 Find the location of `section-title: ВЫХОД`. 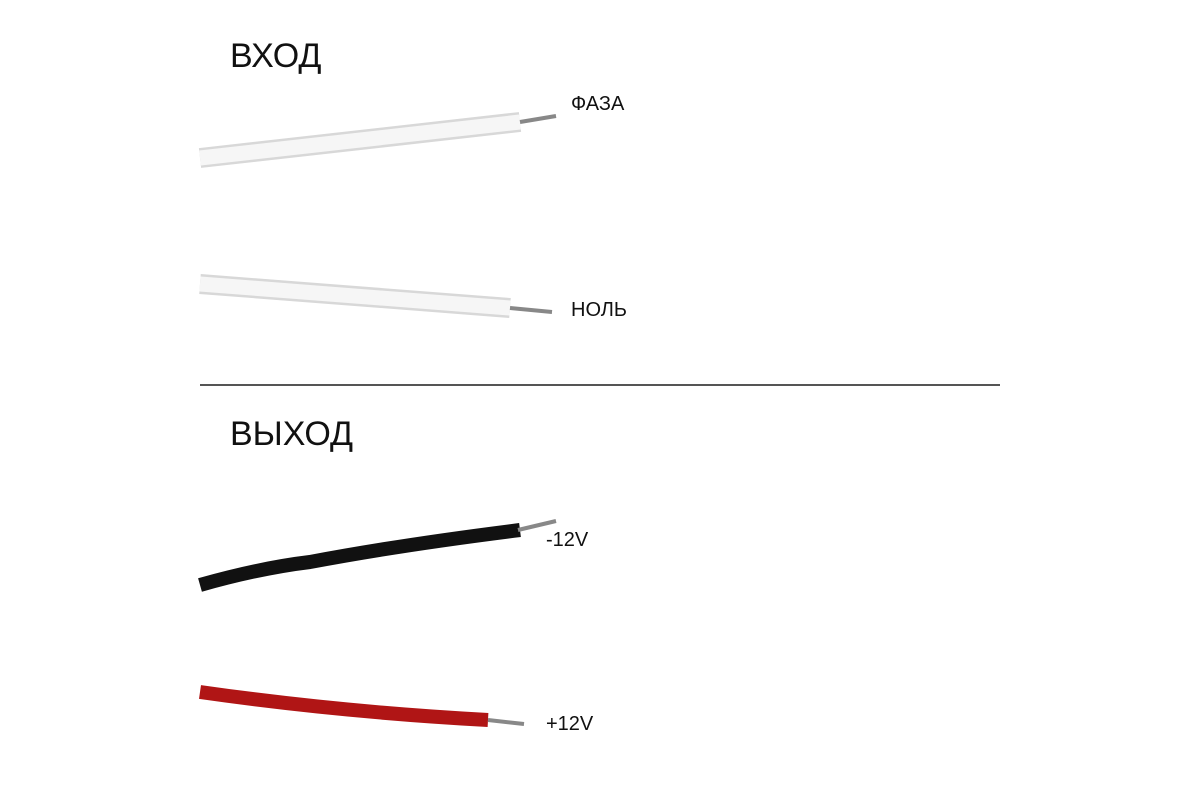

section-title: ВЫХОД is located at coordinates (291, 434).